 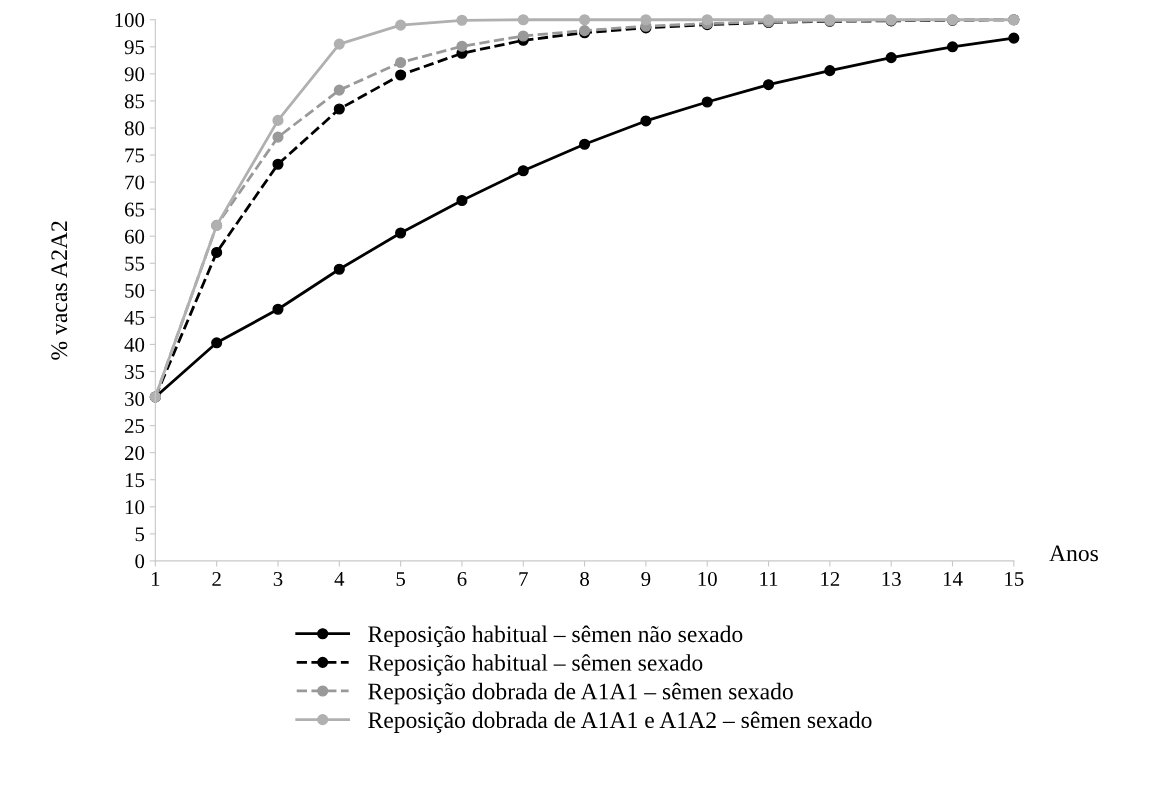 What do you see at coordinates (134, 128) in the screenshot?
I see `y-tick-label: 80` at bounding box center [134, 128].